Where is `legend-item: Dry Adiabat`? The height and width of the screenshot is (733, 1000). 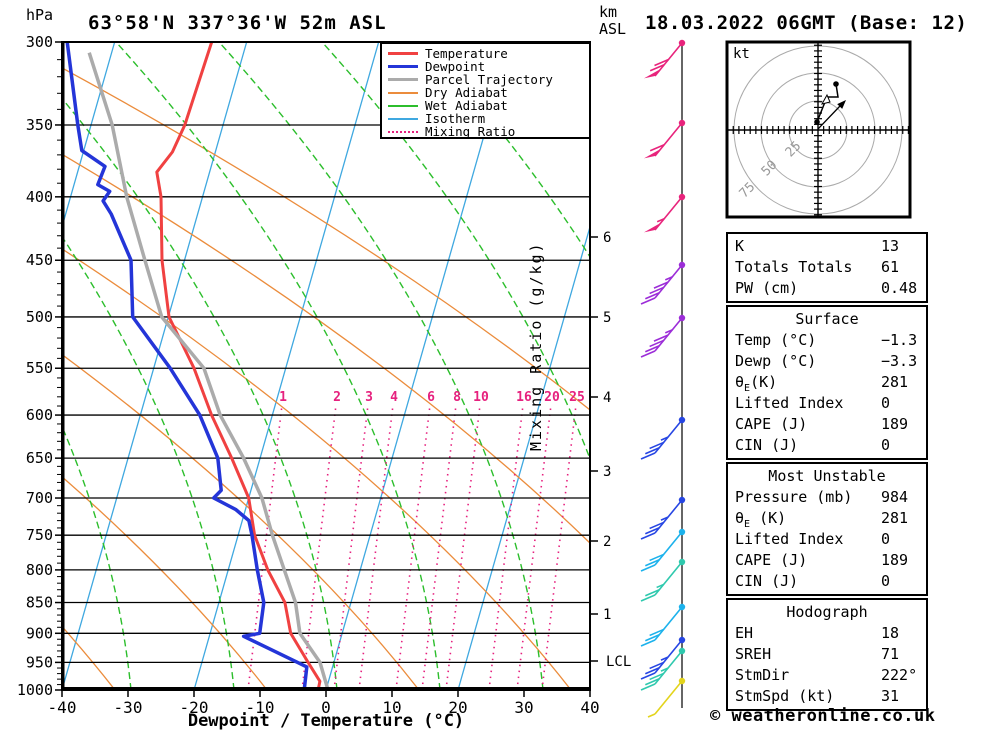 legend-item: Dry Adiabat is located at coordinates (488, 92).